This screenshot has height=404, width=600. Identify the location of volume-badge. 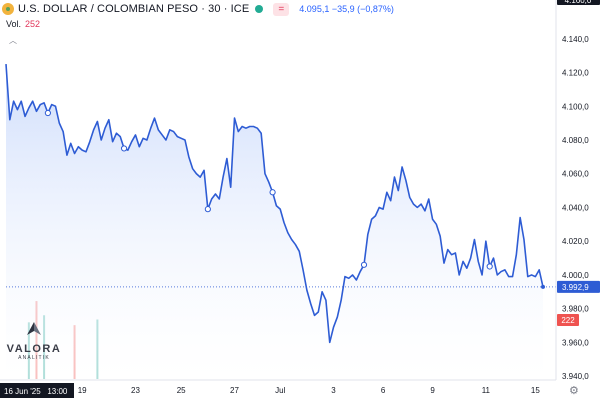
(568, 320).